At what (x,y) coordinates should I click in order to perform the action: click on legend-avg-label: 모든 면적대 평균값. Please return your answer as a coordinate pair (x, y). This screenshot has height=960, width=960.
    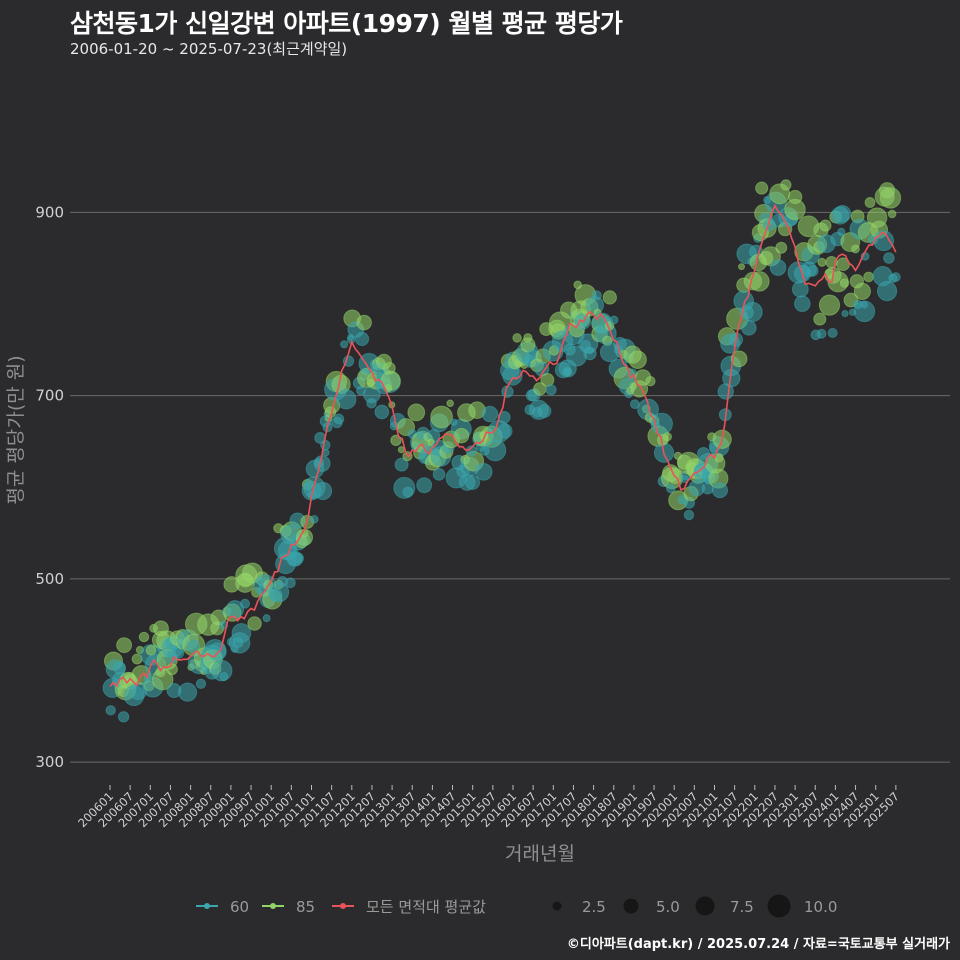
    Looking at the image, I should click on (426, 907).